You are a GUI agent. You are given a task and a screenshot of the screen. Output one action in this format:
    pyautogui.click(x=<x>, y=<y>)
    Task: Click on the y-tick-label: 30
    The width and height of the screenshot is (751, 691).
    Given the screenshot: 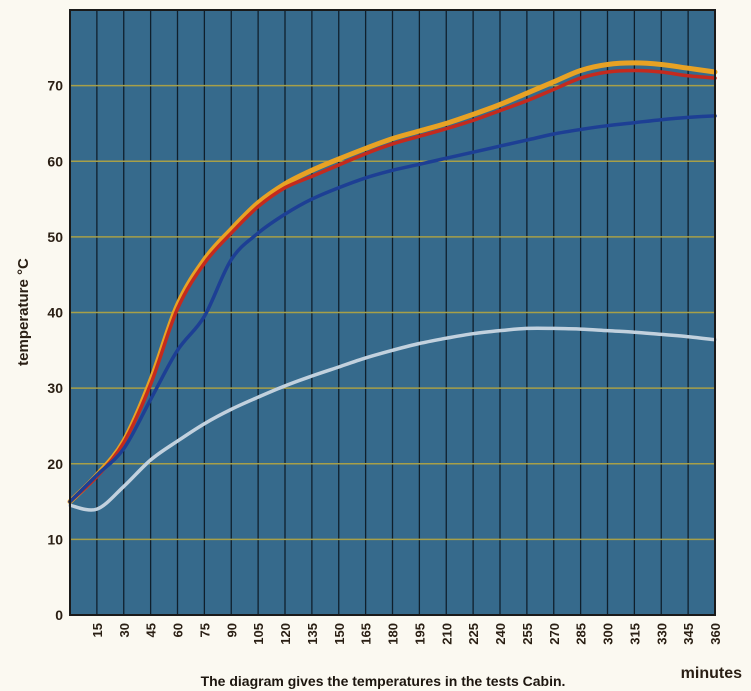 What is the action you would take?
    pyautogui.click(x=55, y=388)
    